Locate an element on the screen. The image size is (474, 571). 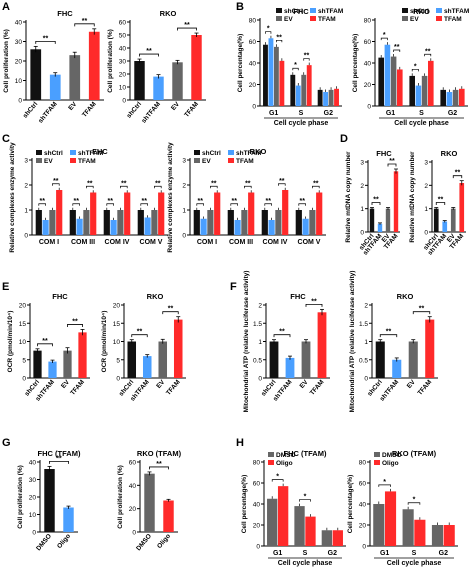
y-tick-label: 50 is located at coordinates (123, 36).